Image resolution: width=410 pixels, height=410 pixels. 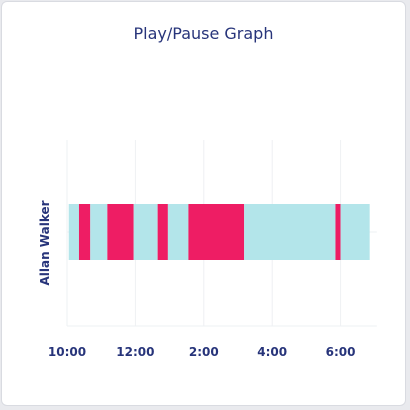 What do you see at coordinates (272, 352) in the screenshot?
I see `x-tick-label: 4:00` at bounding box center [272, 352].